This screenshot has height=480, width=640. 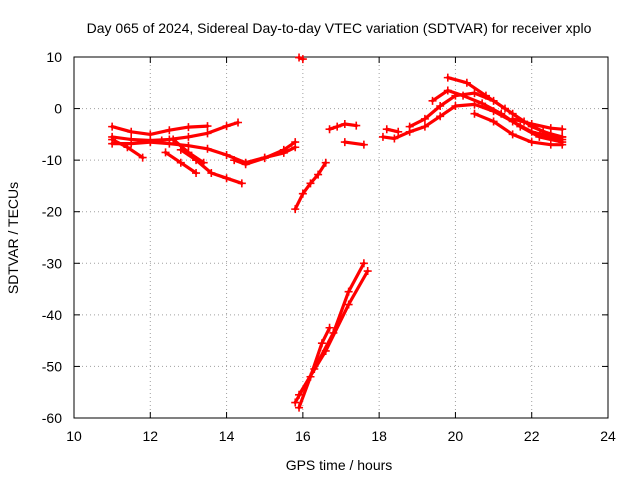 What do you see at coordinates (52, 160) in the screenshot?
I see `y-tick-label: -10` at bounding box center [52, 160].